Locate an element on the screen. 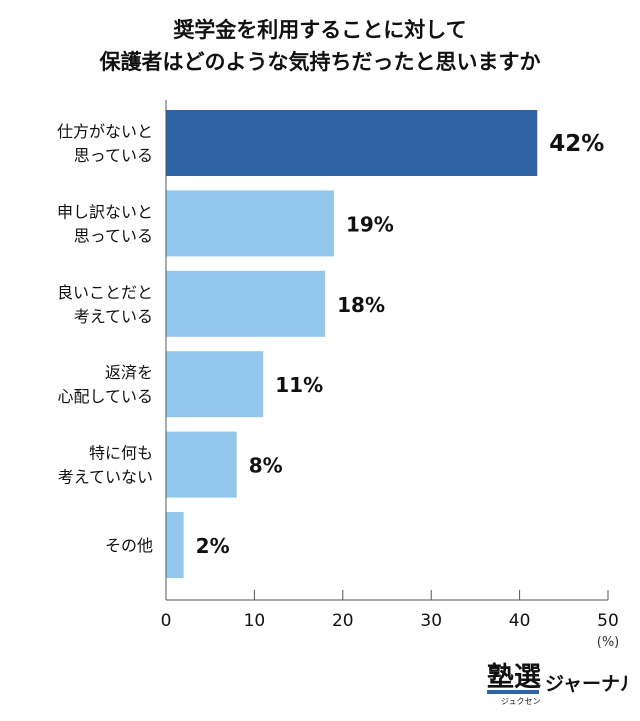  logo-reading: ジュクセン is located at coordinates (520, 701).